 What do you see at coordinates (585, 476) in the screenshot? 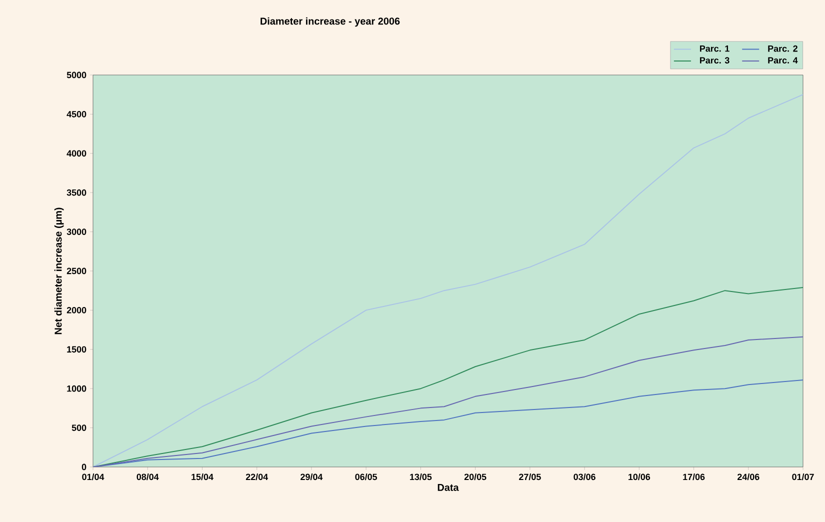
I see `x-tick-label: 03/06` at bounding box center [585, 476].